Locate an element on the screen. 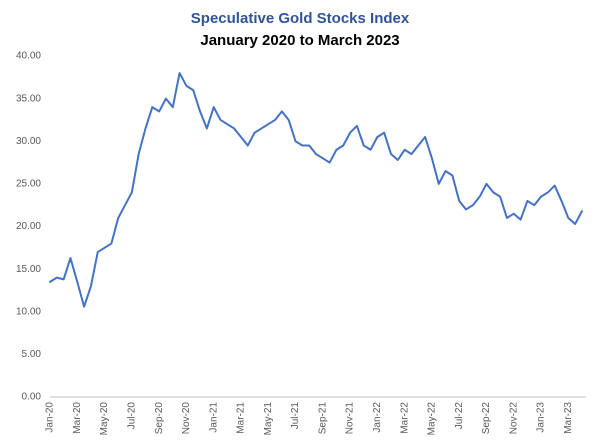 The height and width of the screenshot is (444, 600). chart-subtitle: January 2020 to March 2023 is located at coordinates (299, 40).